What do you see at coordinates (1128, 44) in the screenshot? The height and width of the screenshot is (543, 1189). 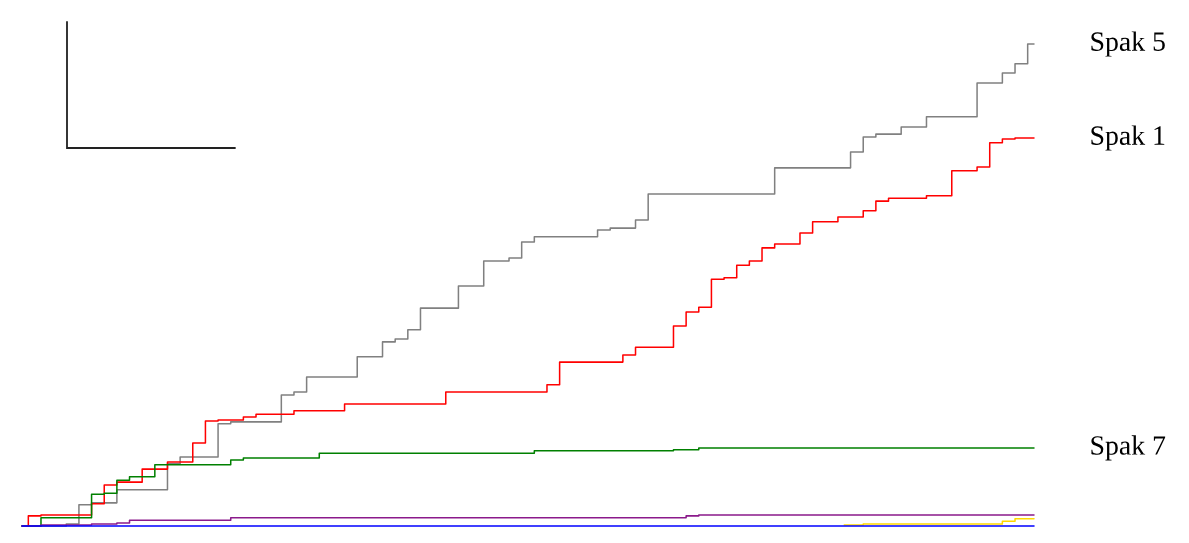 I see `text: Spak 5` at bounding box center [1128, 44].